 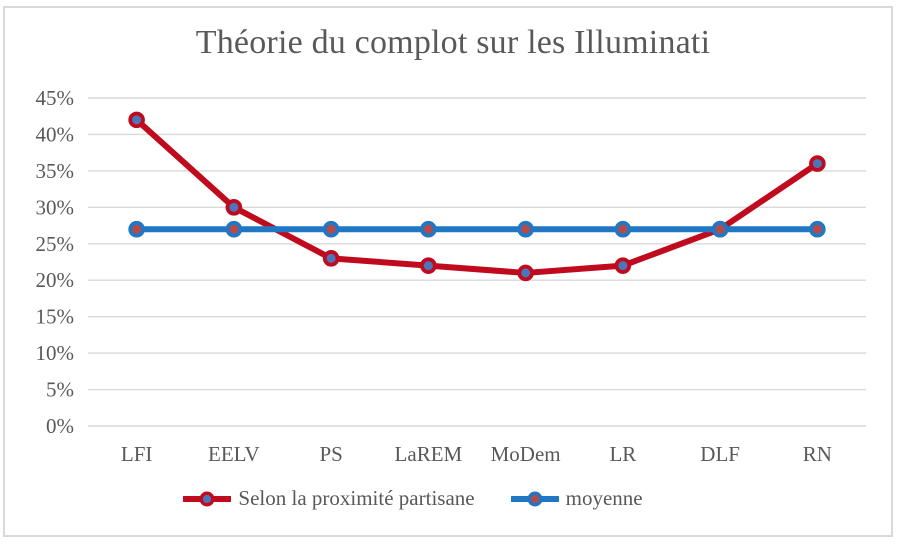 I want to click on y-axis-tick-label: 35%, so click(x=55, y=171).